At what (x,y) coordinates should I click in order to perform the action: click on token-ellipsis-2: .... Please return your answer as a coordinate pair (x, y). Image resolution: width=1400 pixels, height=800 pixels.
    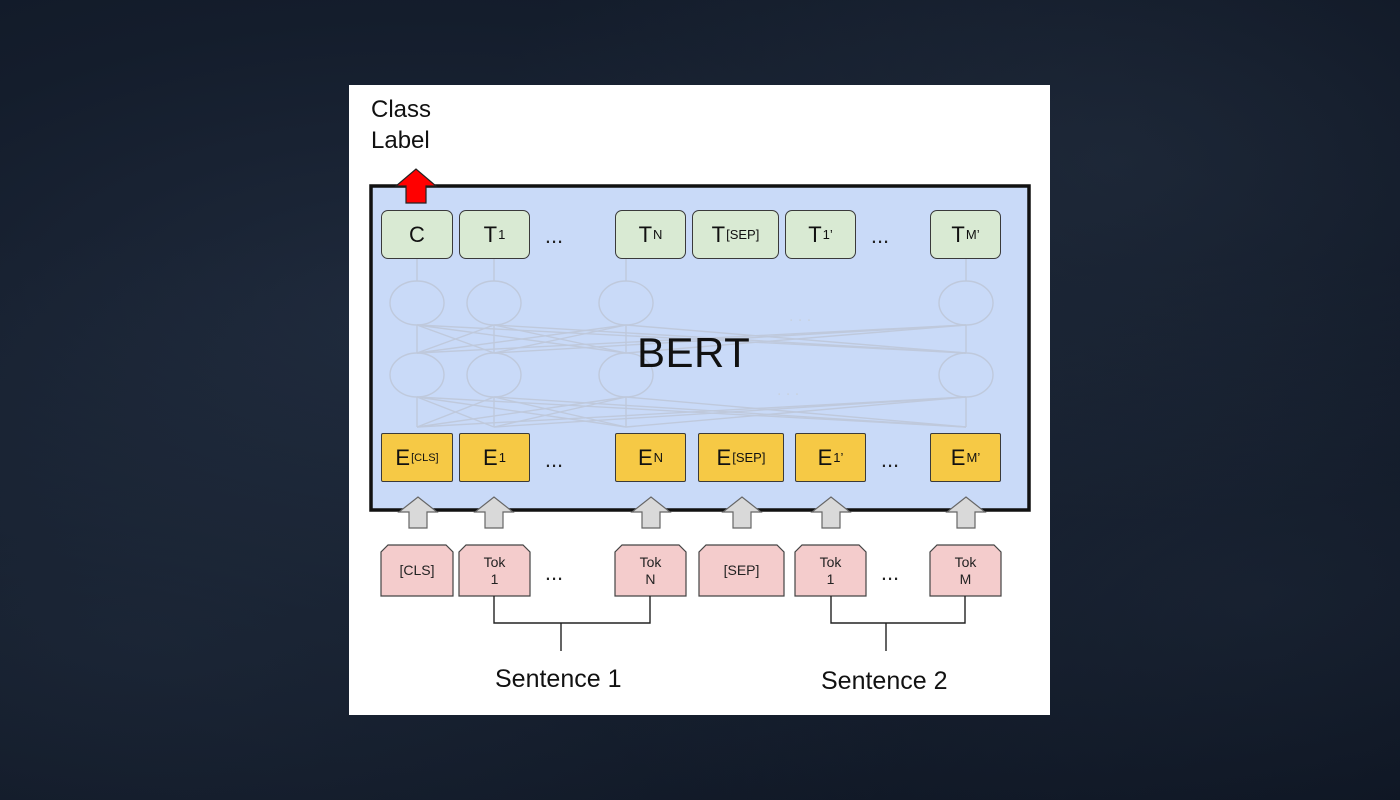
    Looking at the image, I should click on (890, 572).